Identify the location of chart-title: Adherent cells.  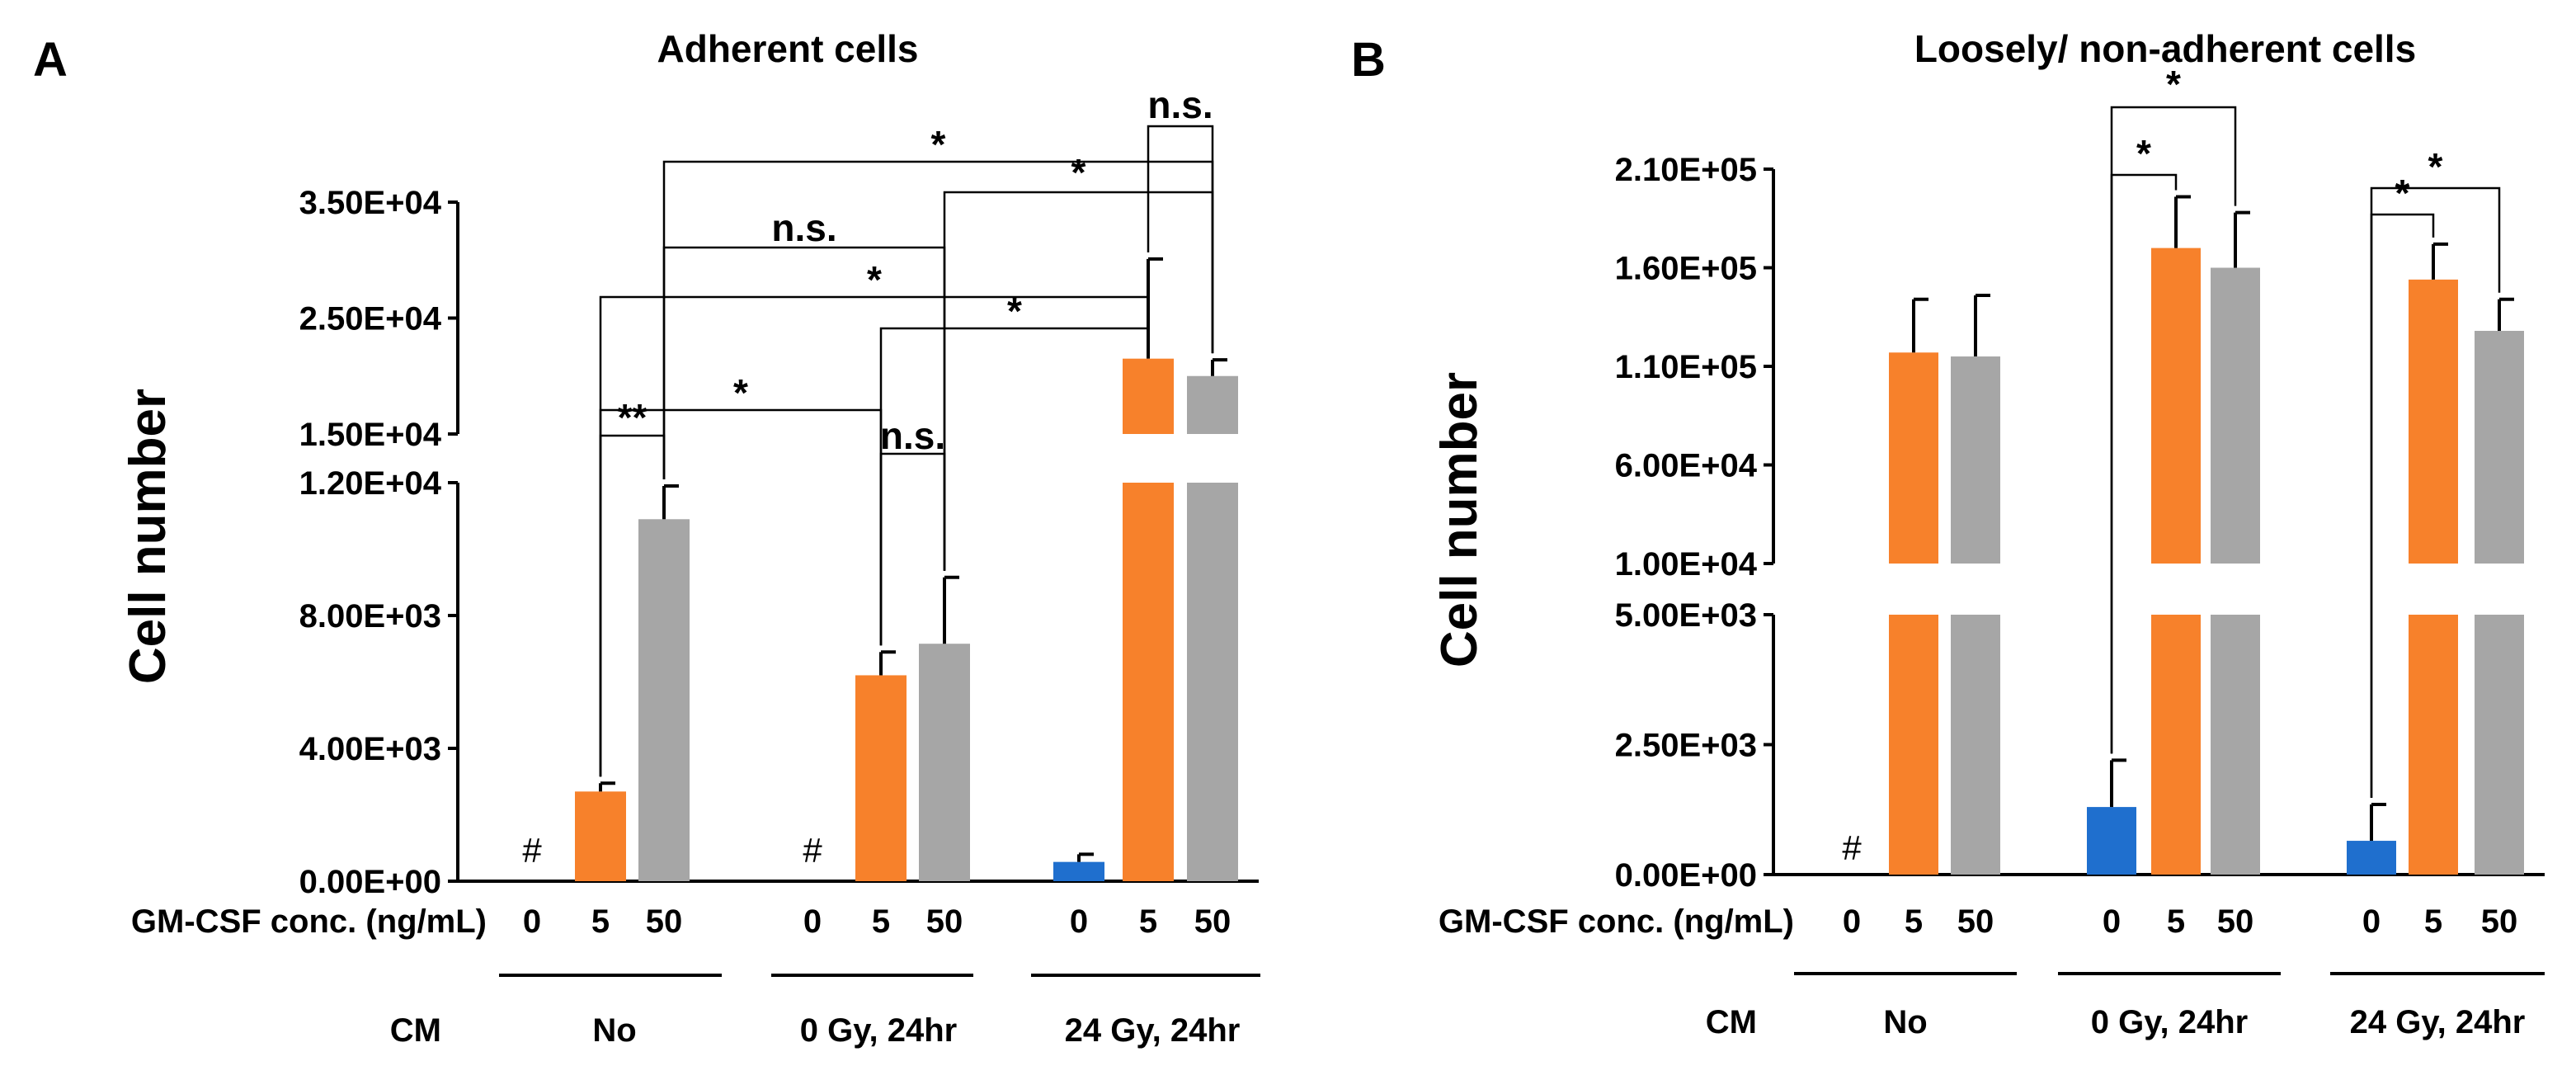
(788, 48).